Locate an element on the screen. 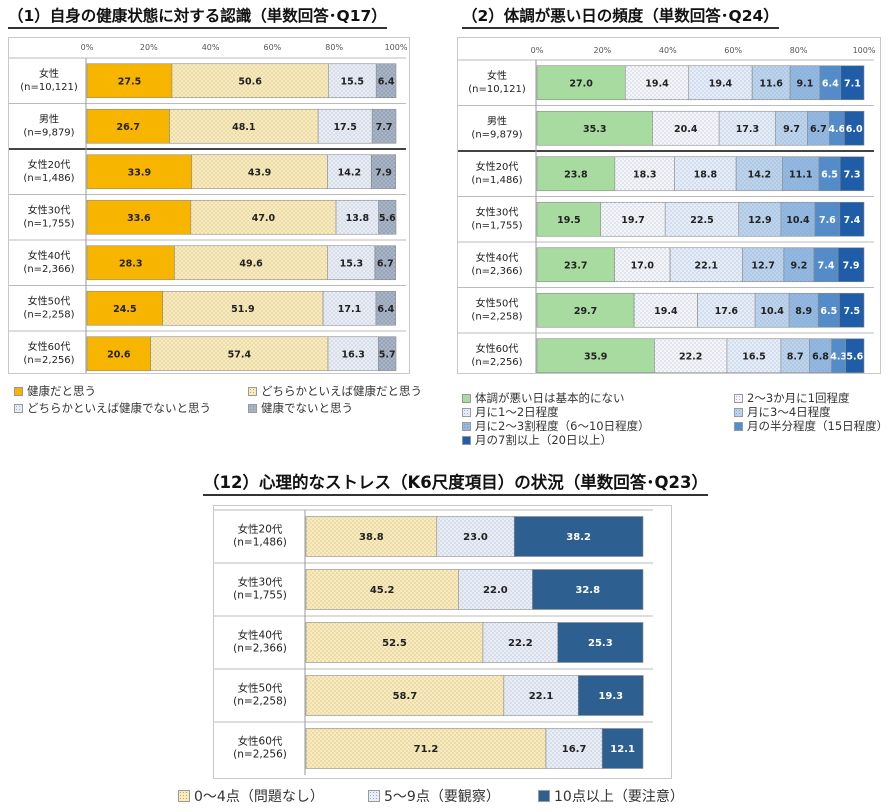 The height and width of the screenshot is (812, 888). c2-category-label: 女性 is located at coordinates (497, 75).